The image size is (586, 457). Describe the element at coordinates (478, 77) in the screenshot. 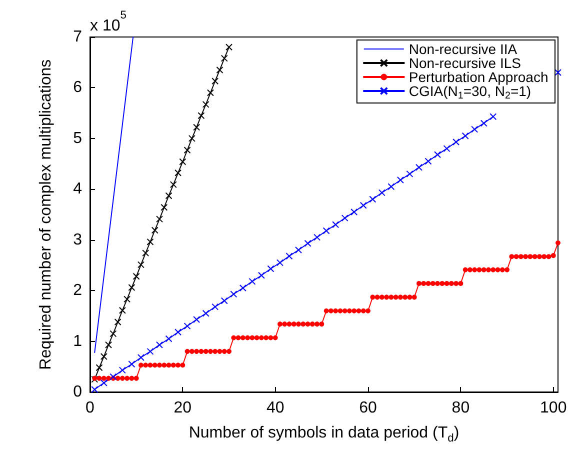

I see `legend-label: Perturbation Approach` at that location.